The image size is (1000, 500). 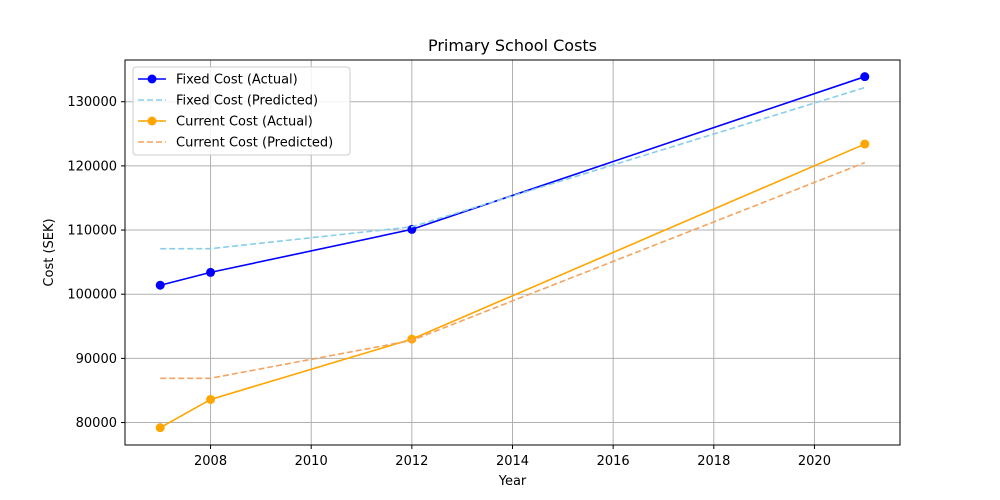 I want to click on legend-box, so click(x=241, y=111).